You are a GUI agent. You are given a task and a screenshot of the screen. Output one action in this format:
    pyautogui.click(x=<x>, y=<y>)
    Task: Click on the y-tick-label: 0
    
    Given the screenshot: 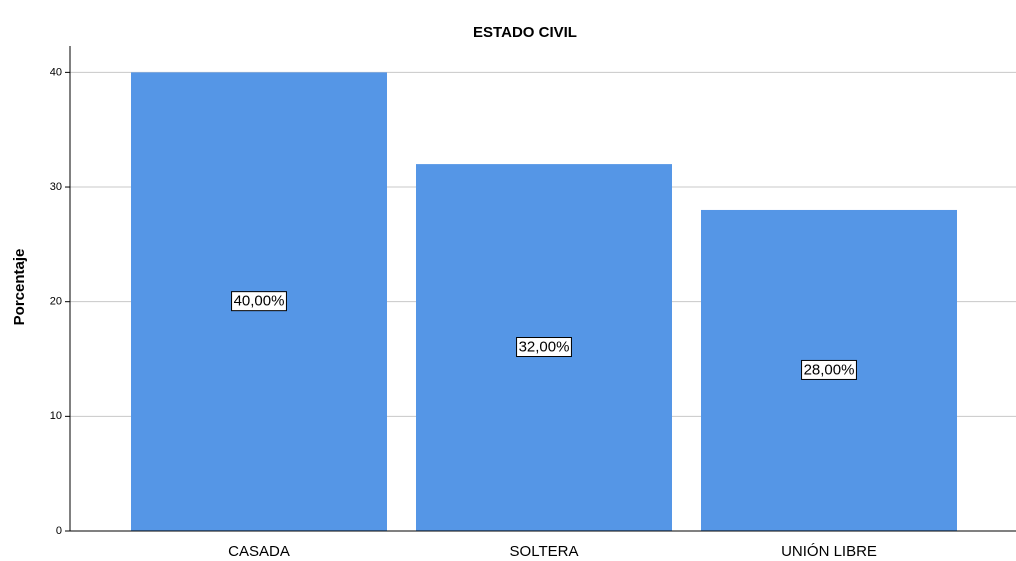 What is the action you would take?
    pyautogui.click(x=59, y=531)
    